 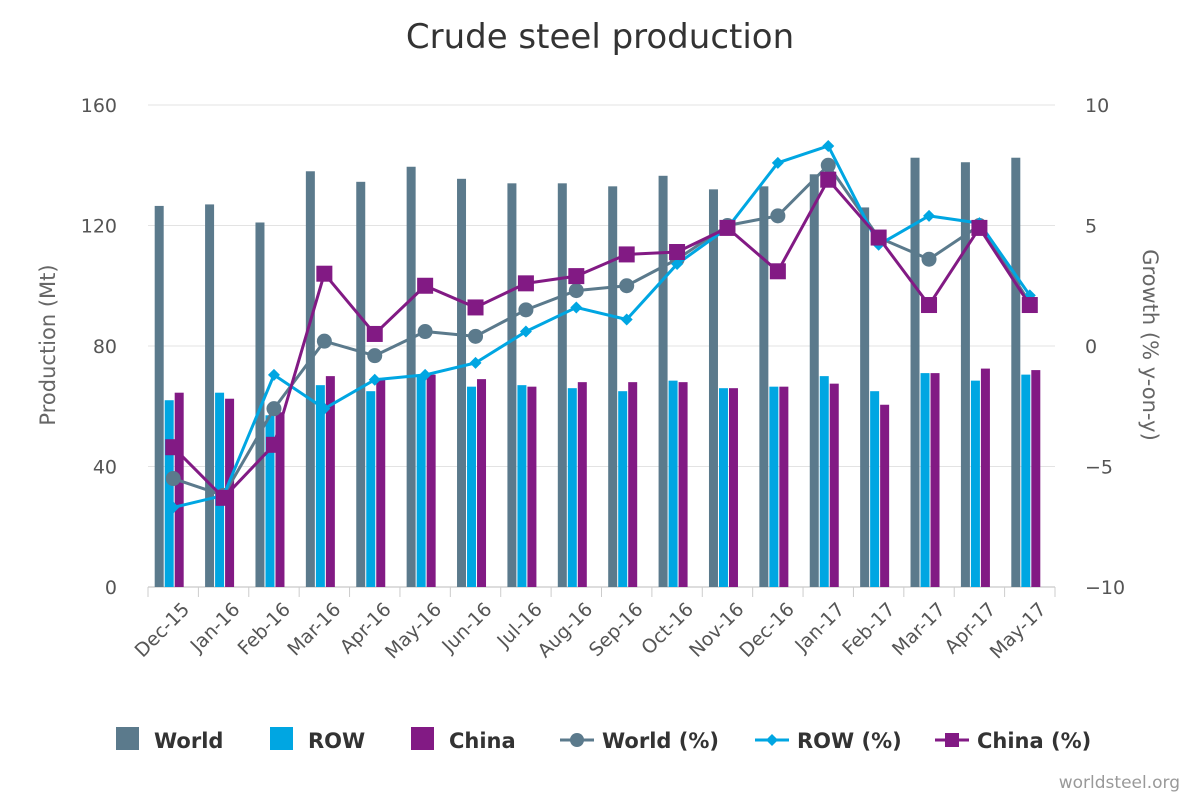 What do you see at coordinates (188, 741) in the screenshot?
I see `legend-label-world: World` at bounding box center [188, 741].